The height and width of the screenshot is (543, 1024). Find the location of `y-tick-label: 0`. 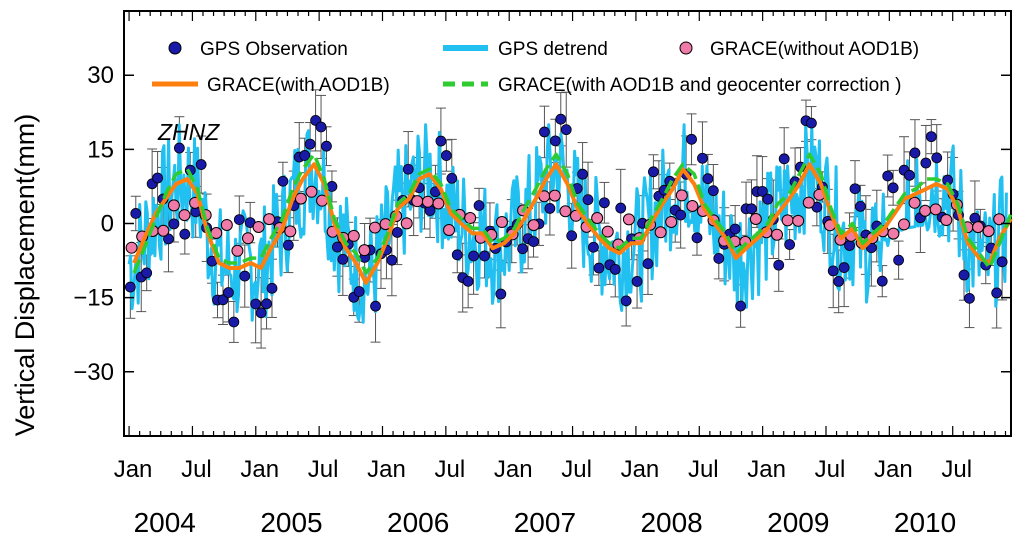

y-tick-label: 0 is located at coordinates (107, 224).